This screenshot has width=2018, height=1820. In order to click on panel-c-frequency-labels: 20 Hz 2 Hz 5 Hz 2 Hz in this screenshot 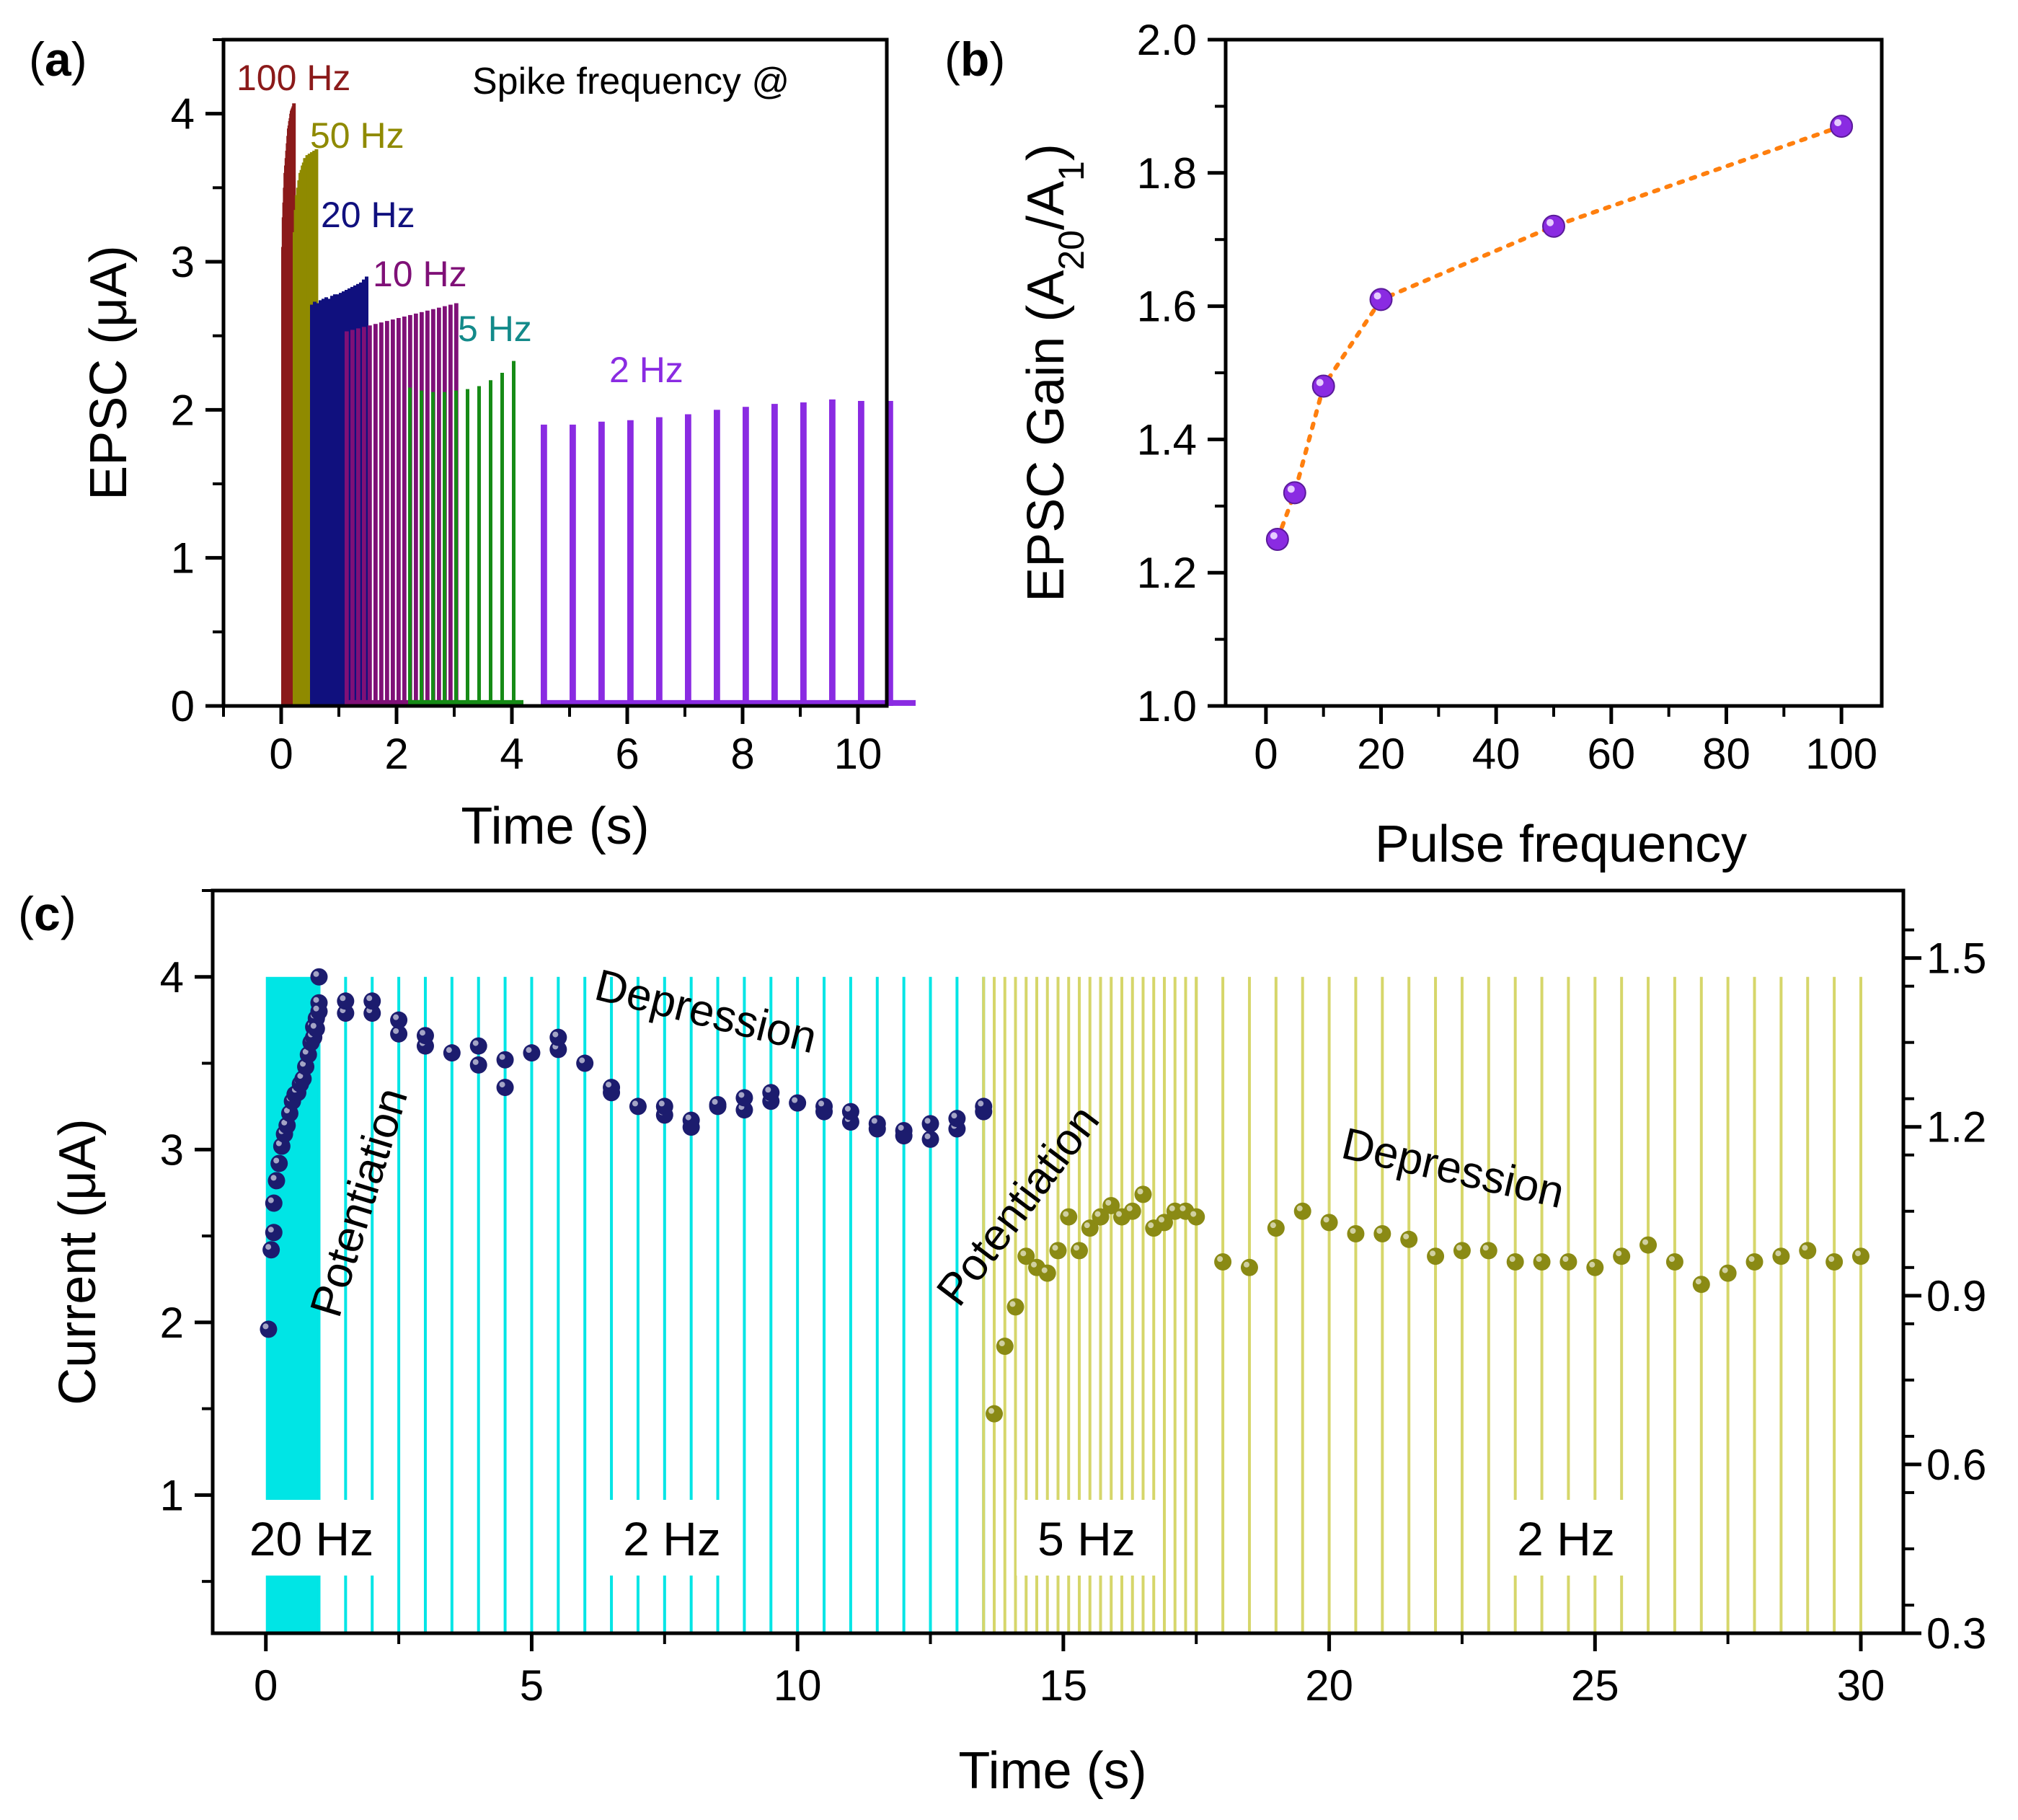, I will do `click(937, 1538)`.